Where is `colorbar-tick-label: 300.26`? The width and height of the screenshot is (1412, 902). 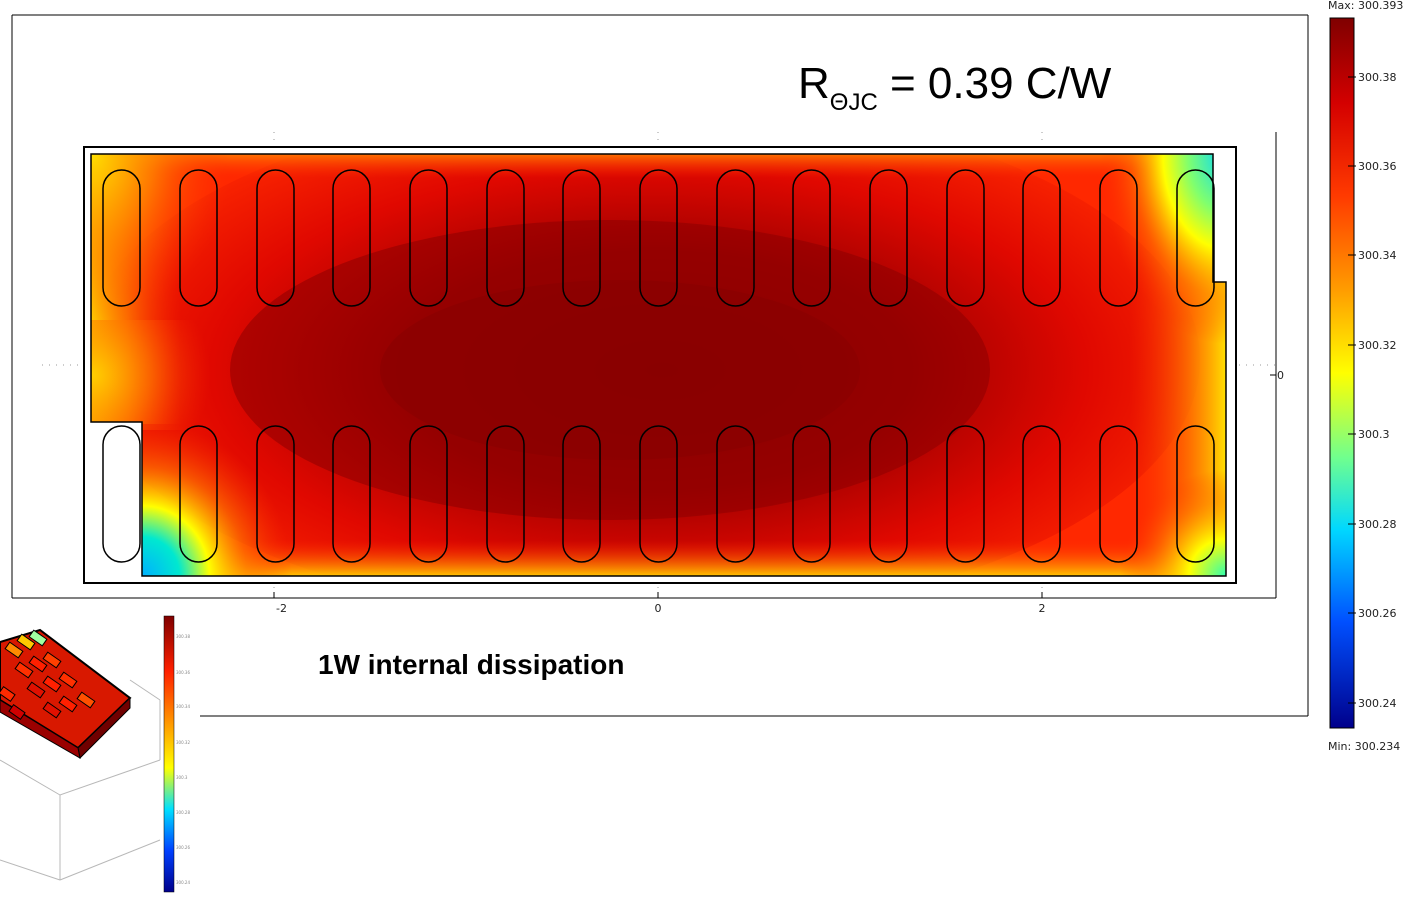
colorbar-tick-label: 300.26 is located at coordinates (1377, 613).